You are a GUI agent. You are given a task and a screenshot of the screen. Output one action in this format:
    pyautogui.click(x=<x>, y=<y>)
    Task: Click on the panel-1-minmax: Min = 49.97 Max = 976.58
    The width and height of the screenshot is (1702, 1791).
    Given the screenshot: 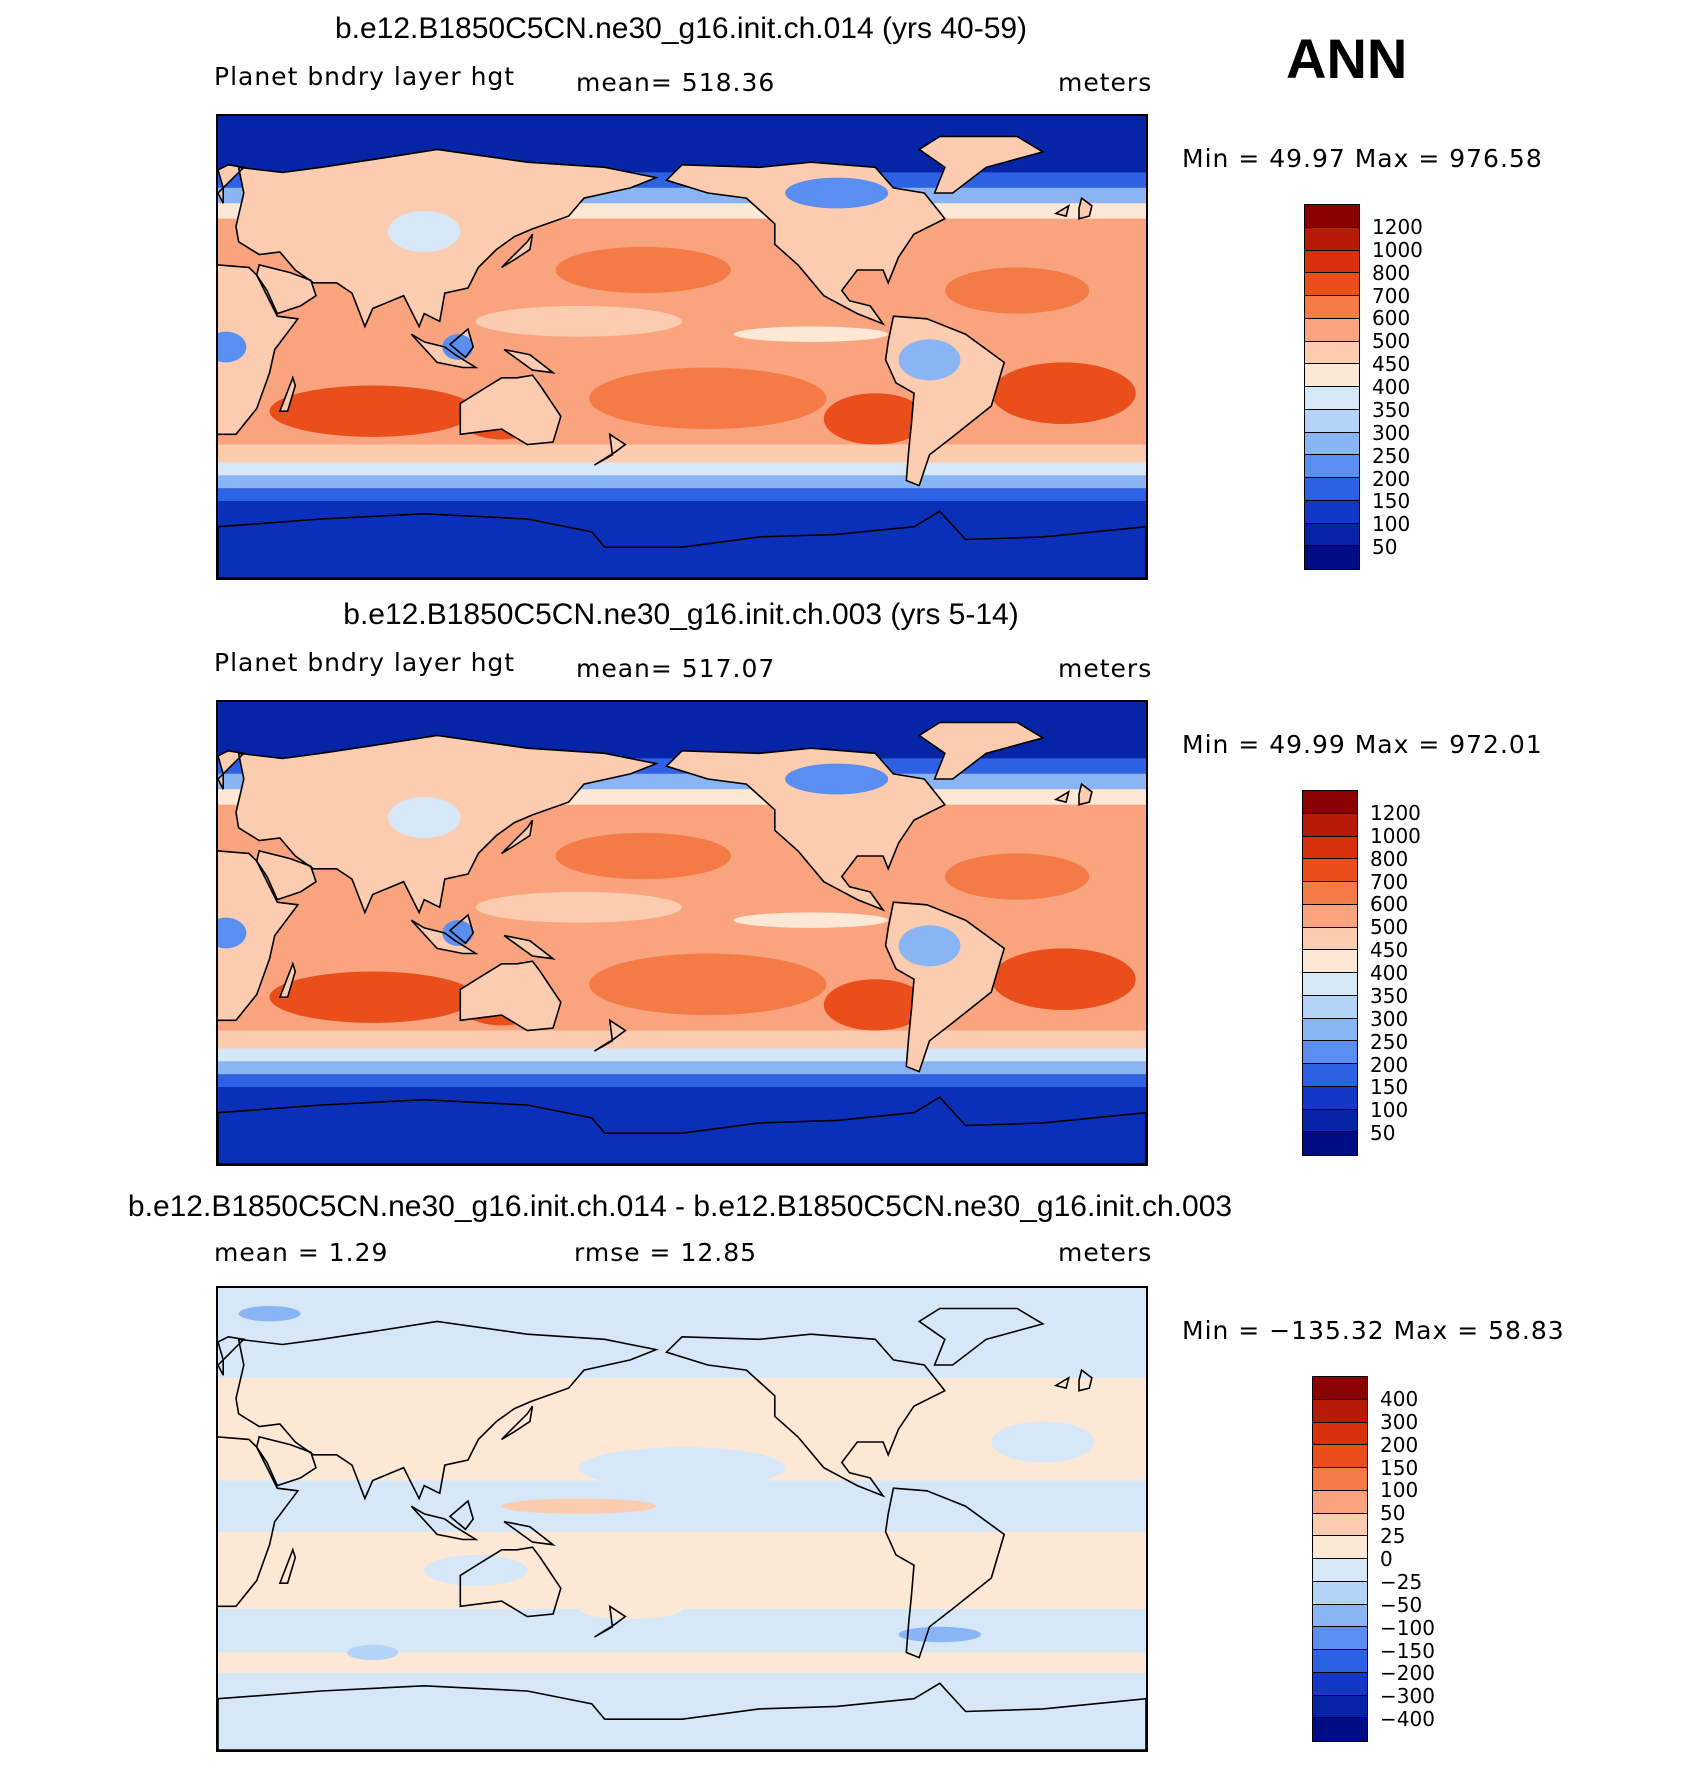 What is the action you would take?
    pyautogui.click(x=1362, y=158)
    